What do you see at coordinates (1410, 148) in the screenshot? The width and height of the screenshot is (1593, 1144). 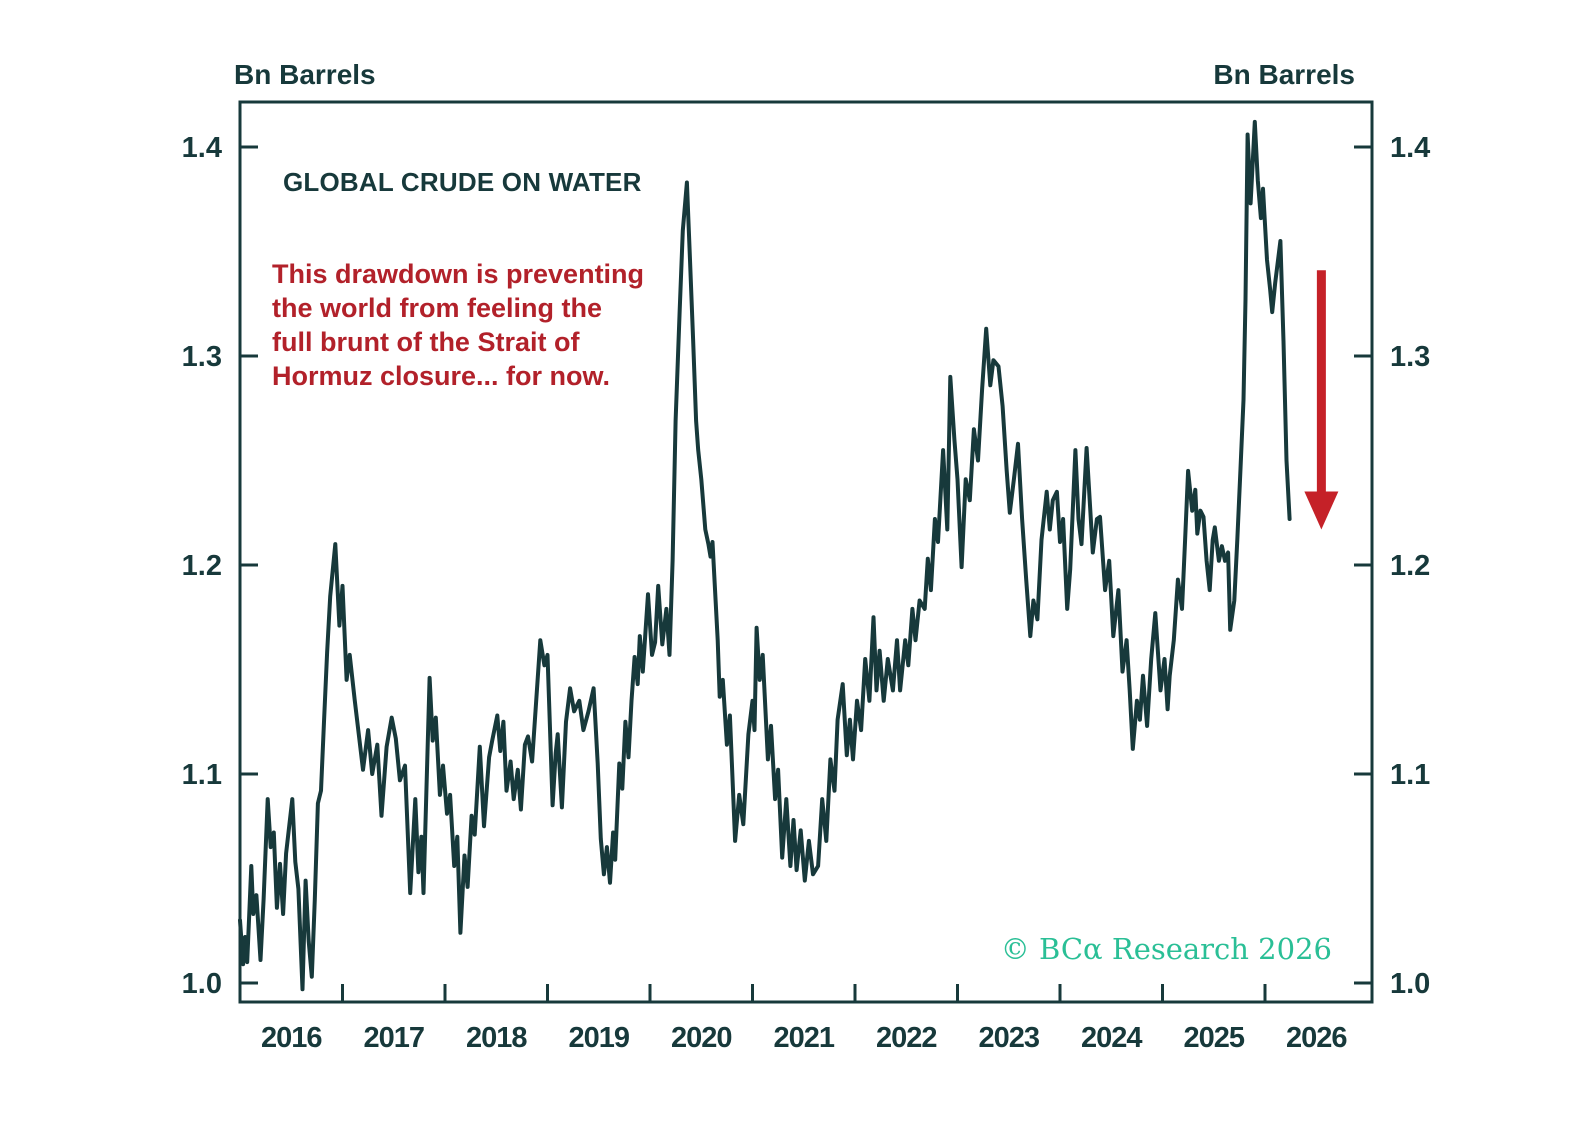 I see `y-tick-label-right: 1.4` at bounding box center [1410, 148].